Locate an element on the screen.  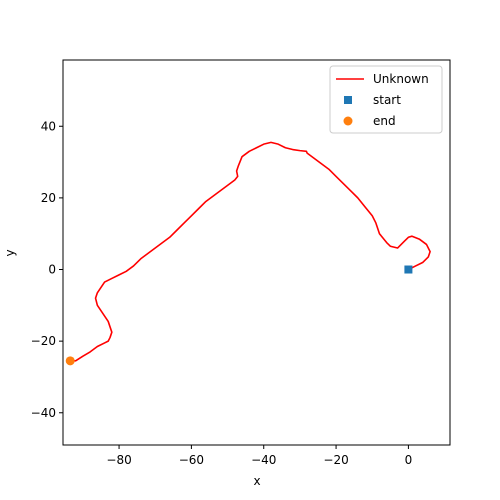
point-end is located at coordinates (70, 361).